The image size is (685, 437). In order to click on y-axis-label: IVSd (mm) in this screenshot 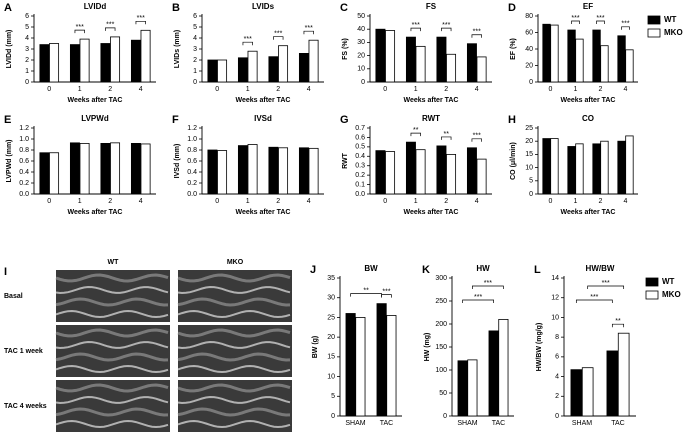, I will do `click(177, 161)`.